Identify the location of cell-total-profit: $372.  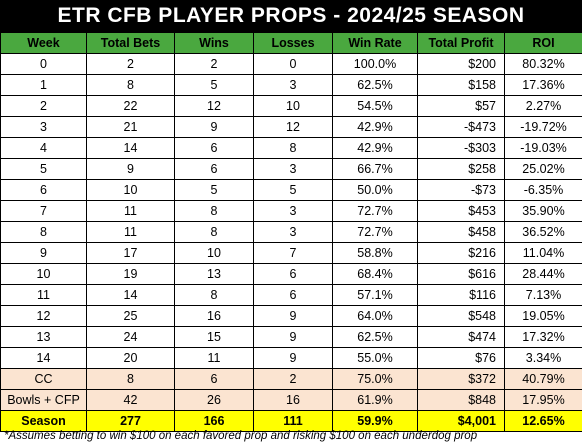
(461, 379).